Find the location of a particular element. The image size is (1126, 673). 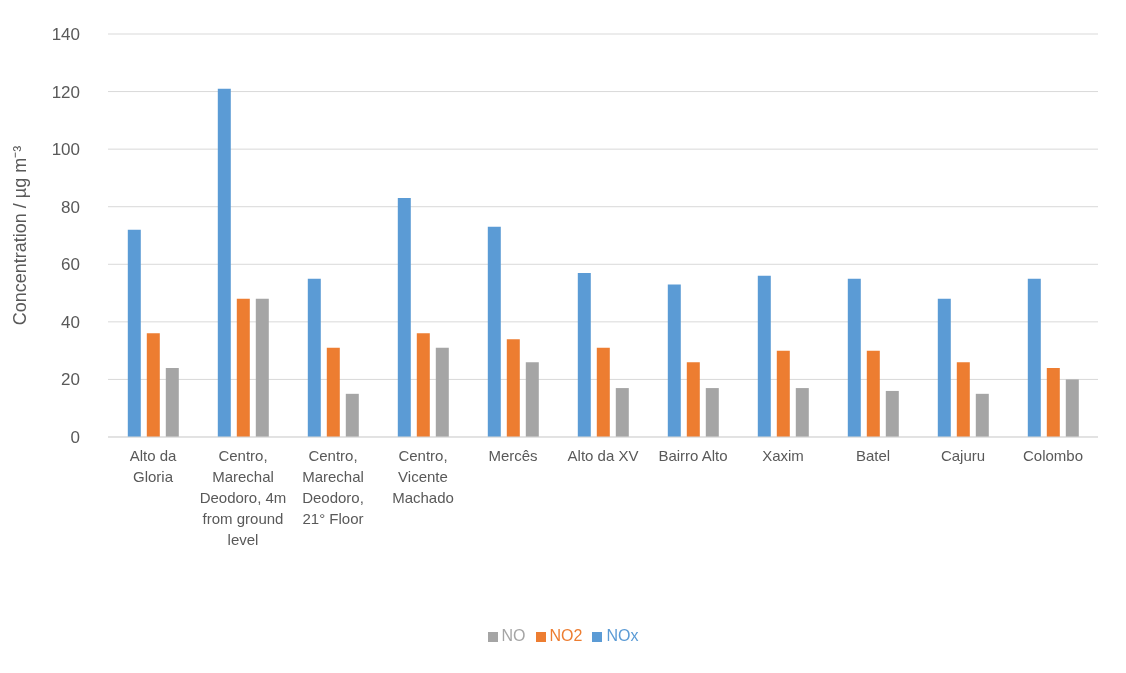

x-tick-label: Centro, Marechal Deodoro, 4m from ground level is located at coordinates (243, 497).